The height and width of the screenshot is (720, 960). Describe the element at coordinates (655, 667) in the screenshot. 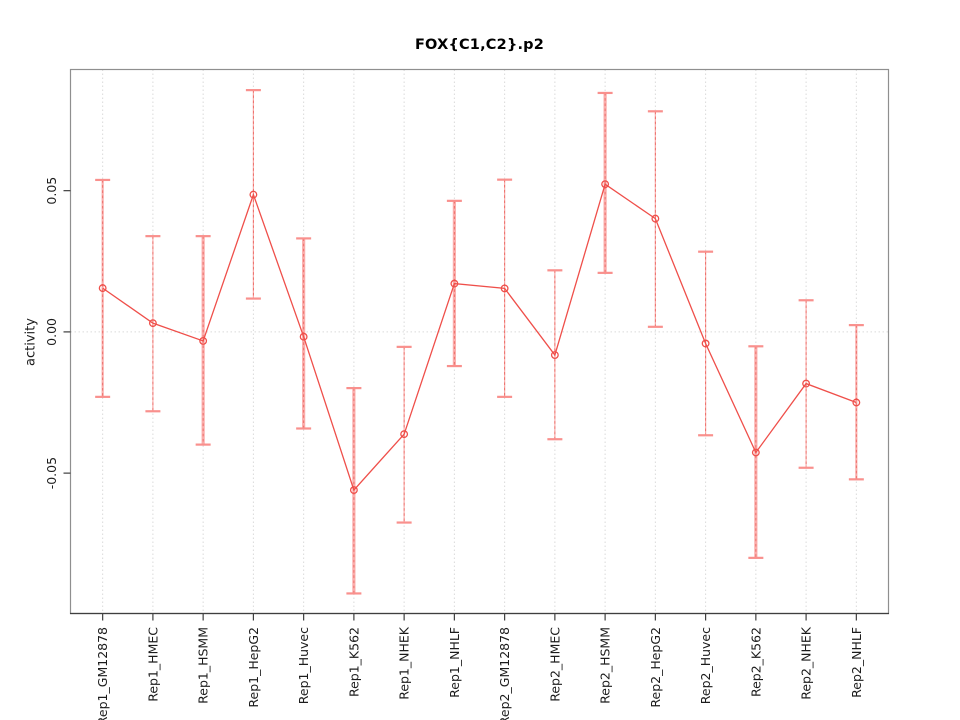

I see `x-tick-label: Rep2_HepG2` at that location.